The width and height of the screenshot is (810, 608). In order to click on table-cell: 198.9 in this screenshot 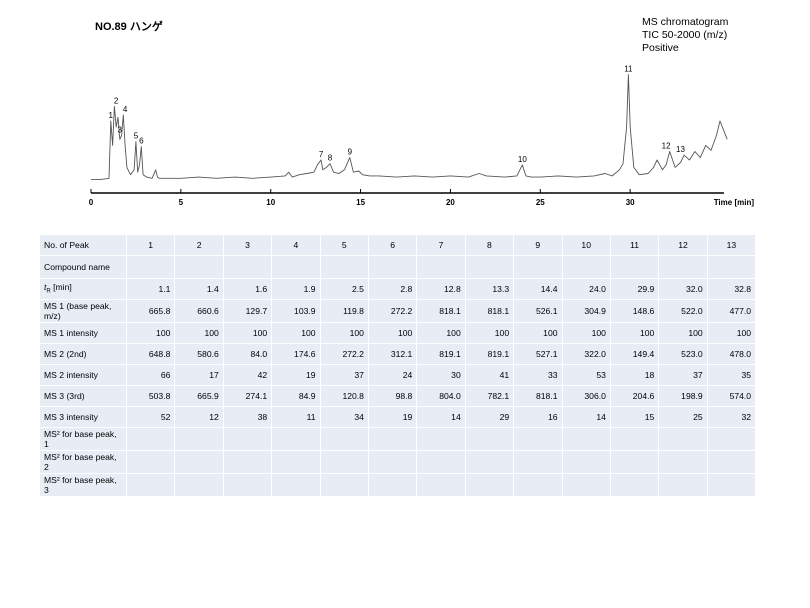, I will do `click(683, 396)`.